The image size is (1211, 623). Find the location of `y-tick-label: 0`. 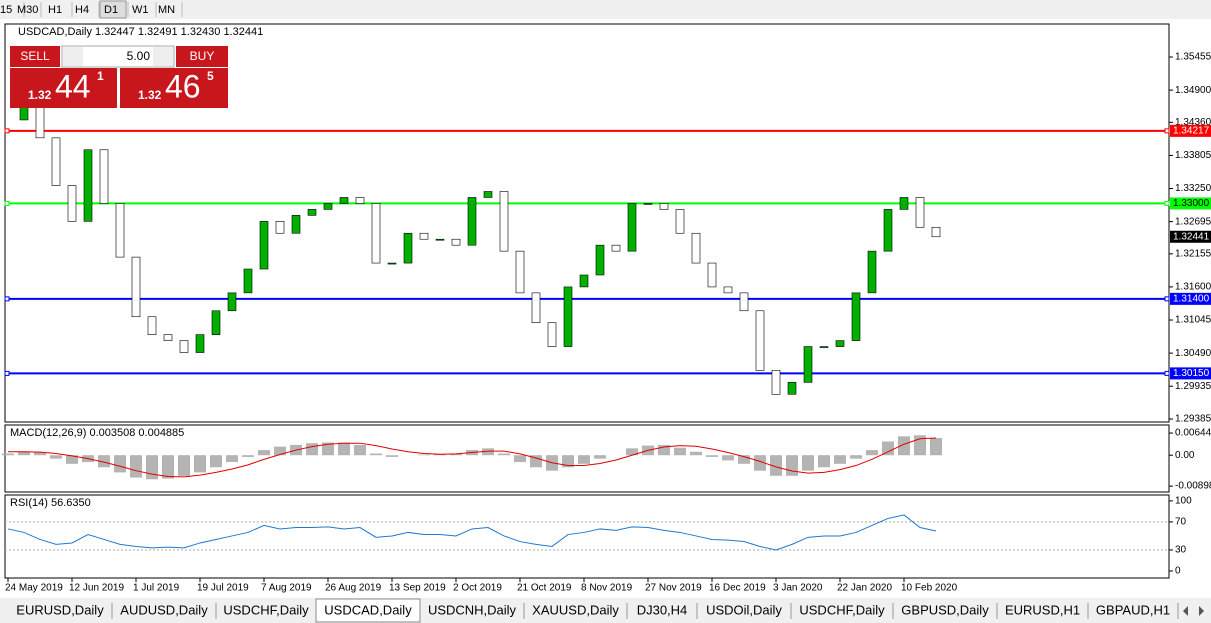

y-tick-label: 0 is located at coordinates (1178, 571).